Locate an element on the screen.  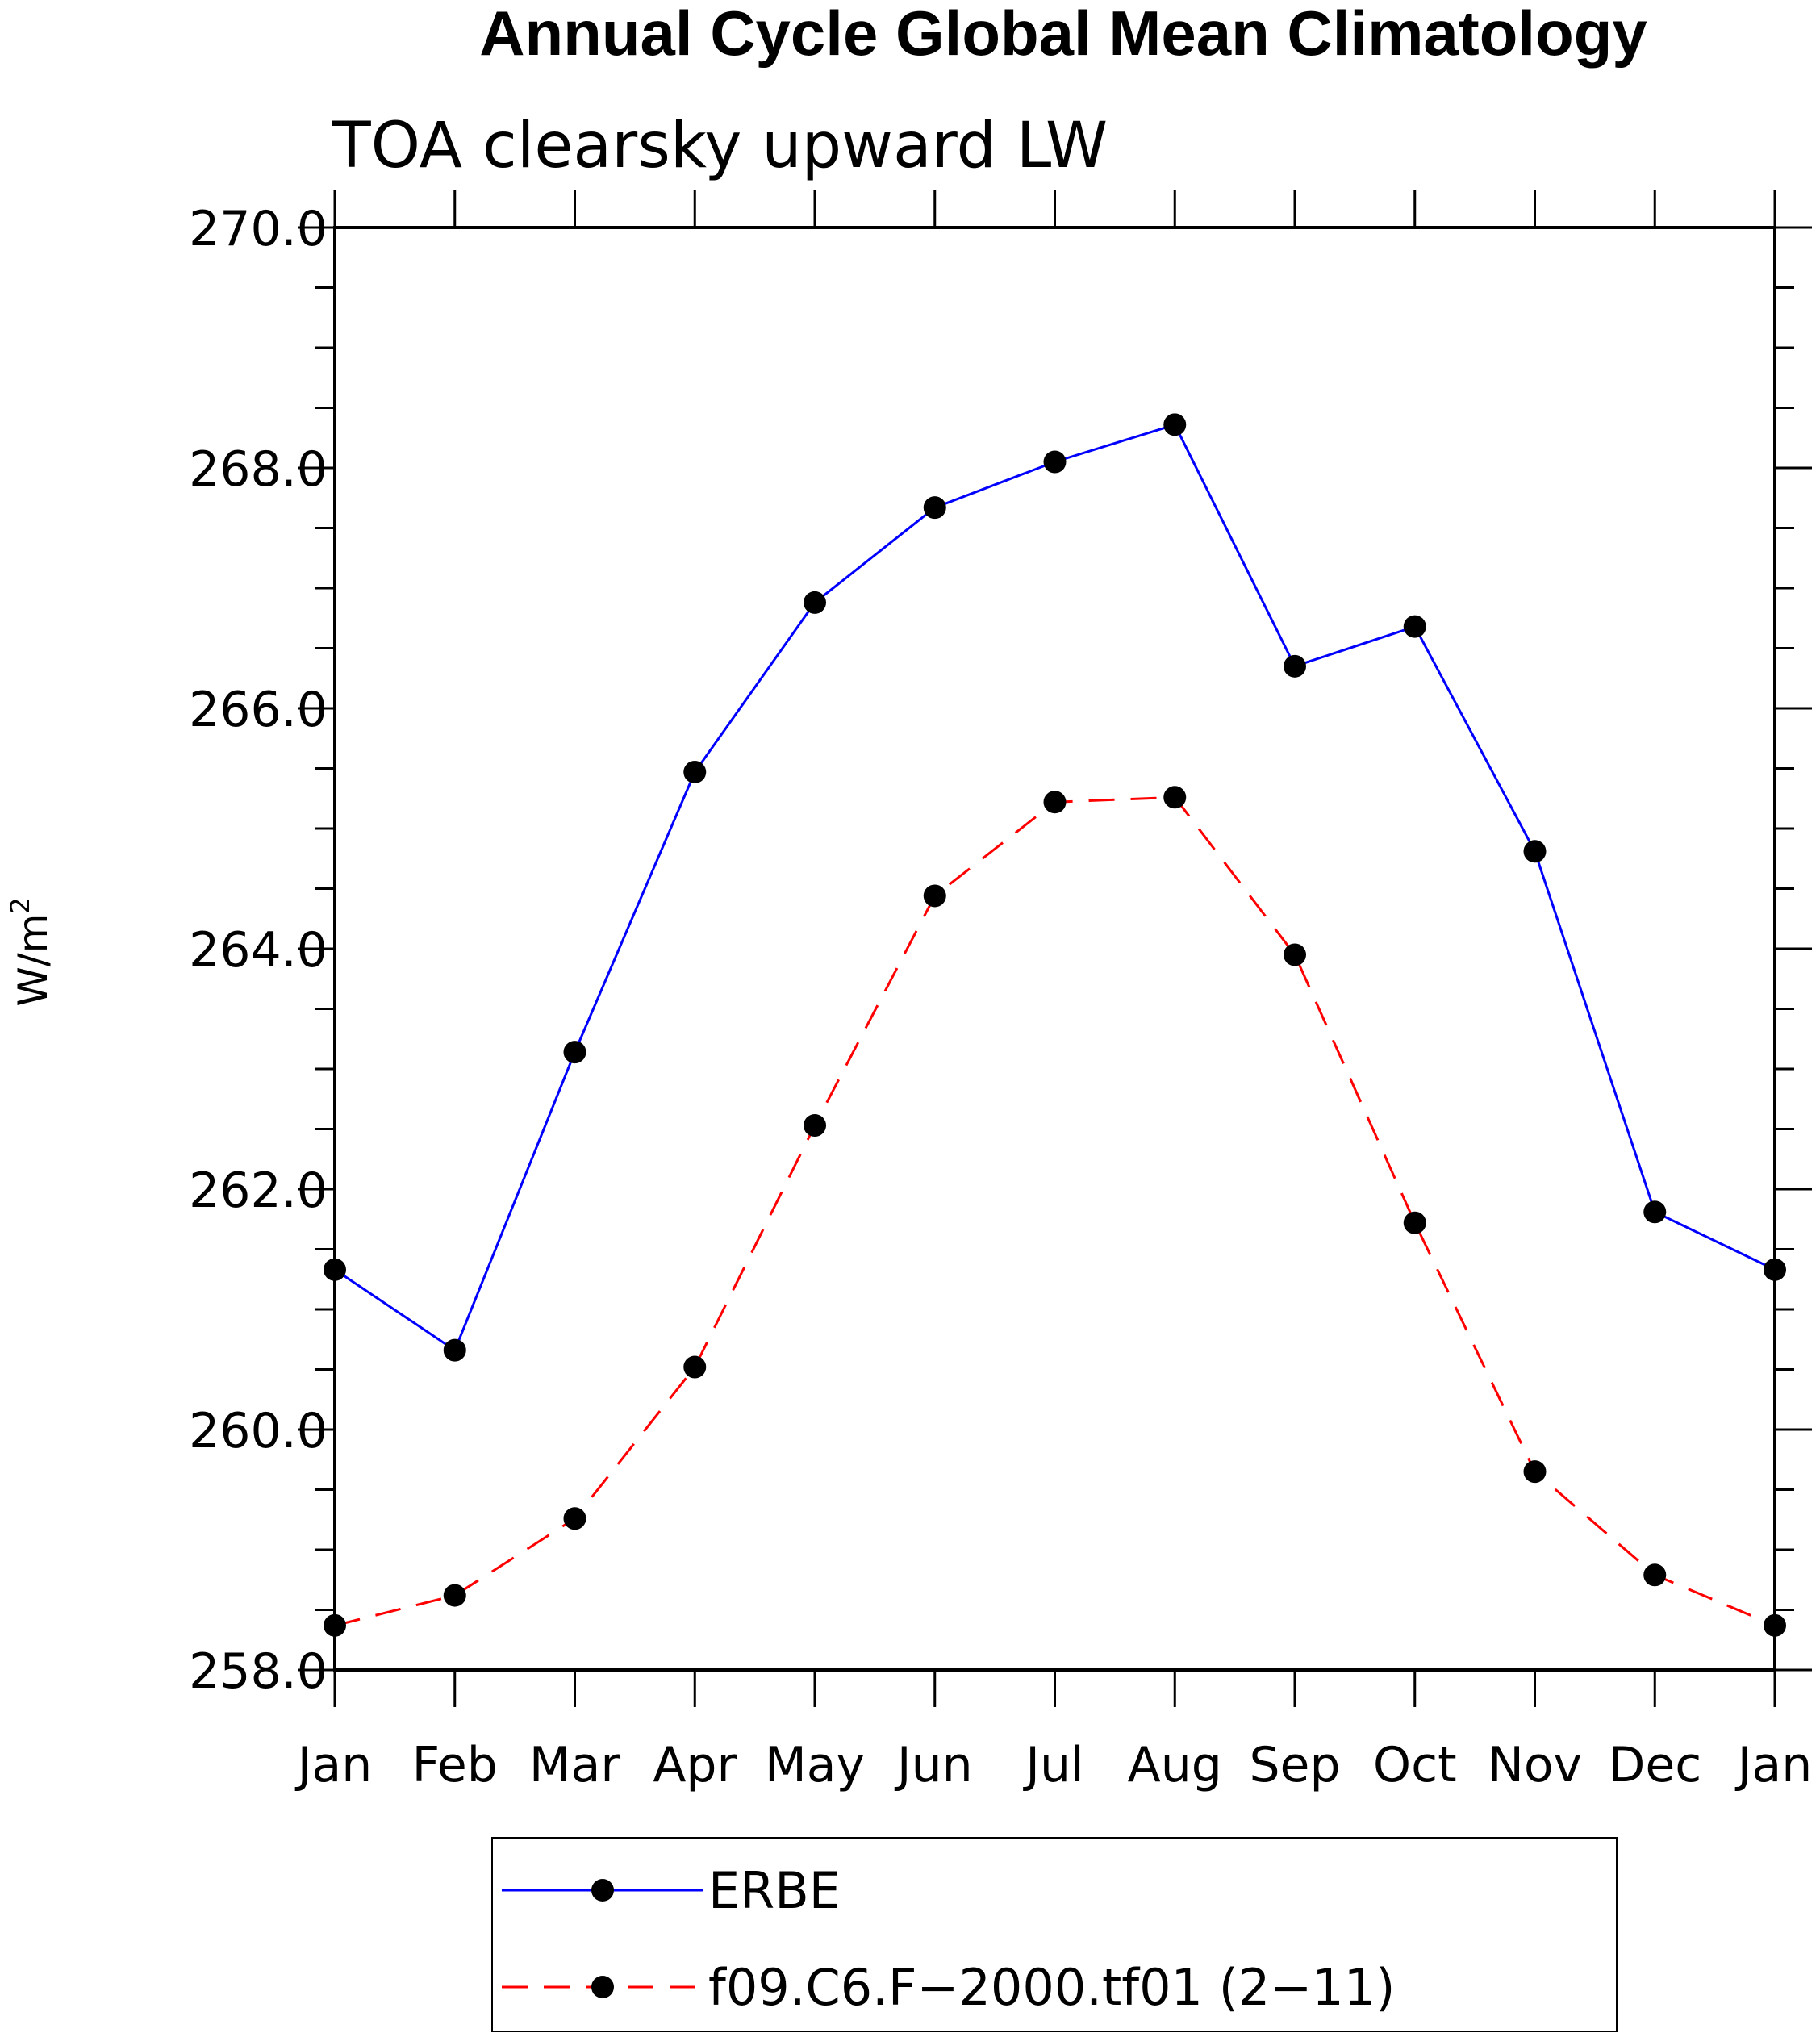
y-tick-label: 266.0 is located at coordinates (258, 710).